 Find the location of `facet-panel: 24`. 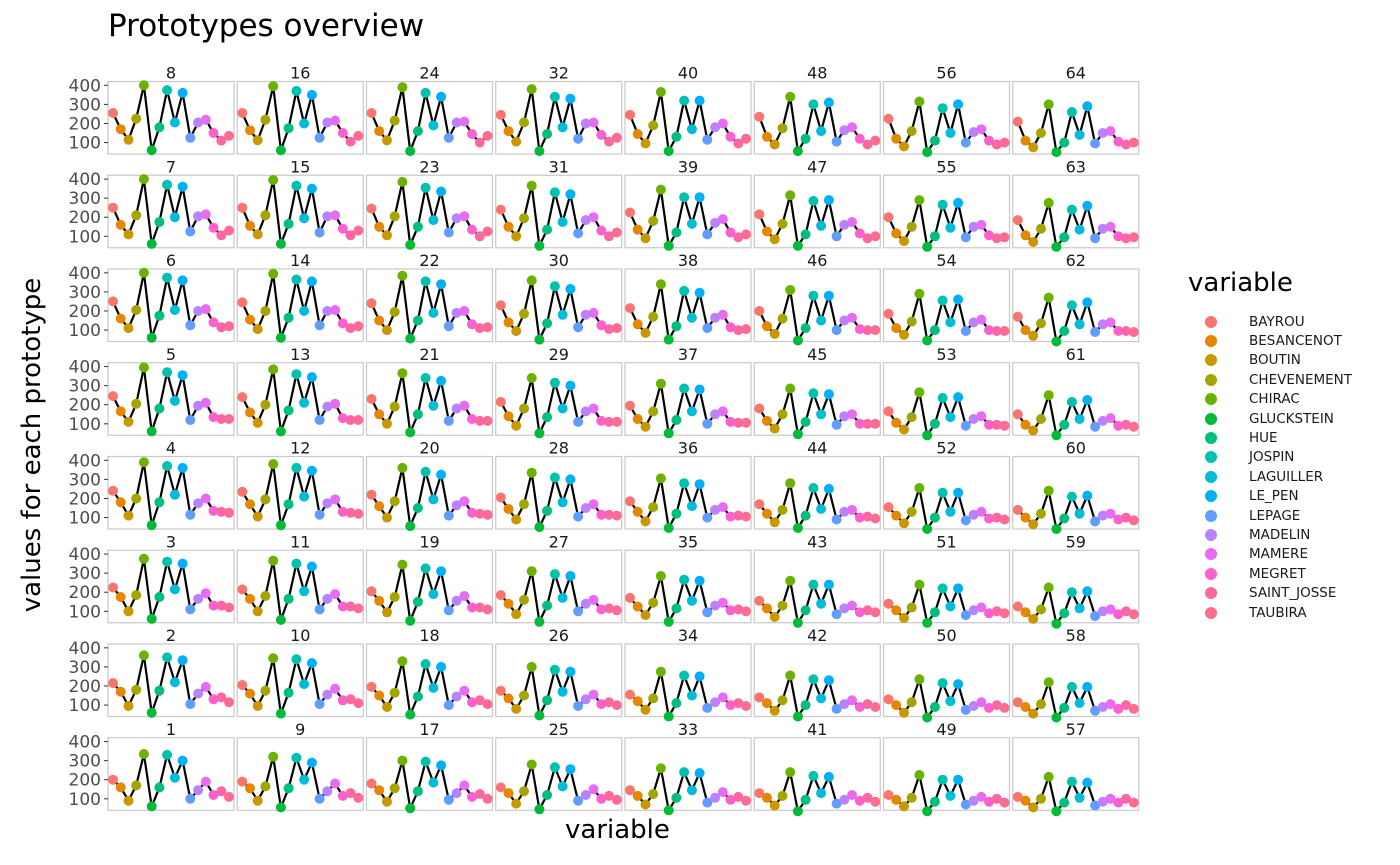

facet-panel: 24 is located at coordinates (429, 110).